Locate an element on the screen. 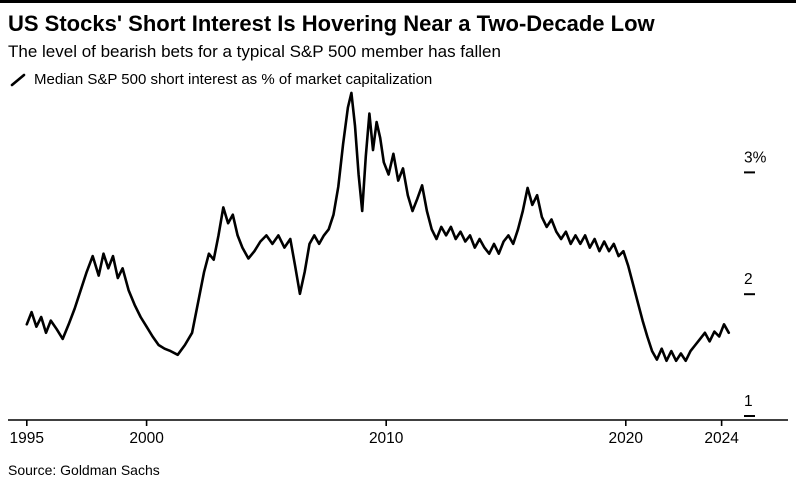 This screenshot has width=796, height=487. x-tick-label: 2000 is located at coordinates (146, 438).